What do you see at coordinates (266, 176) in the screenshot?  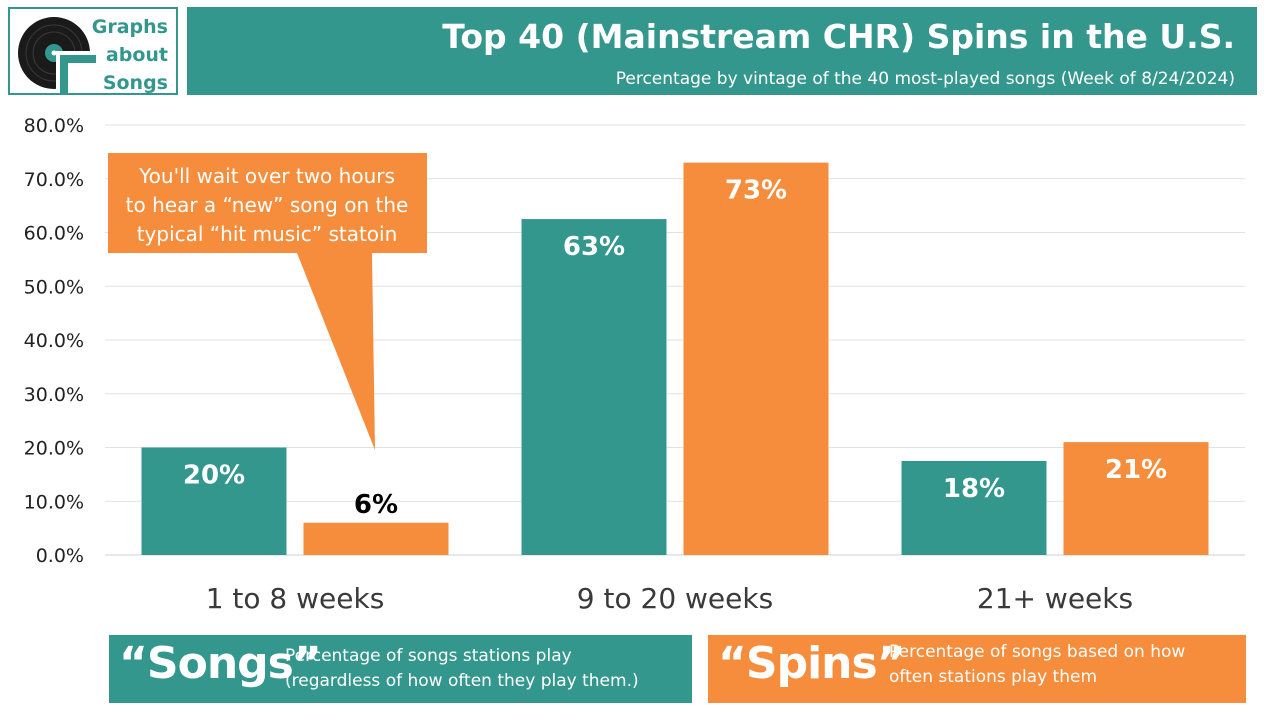 I see `annotation-text: You'll wait over two hours` at bounding box center [266, 176].